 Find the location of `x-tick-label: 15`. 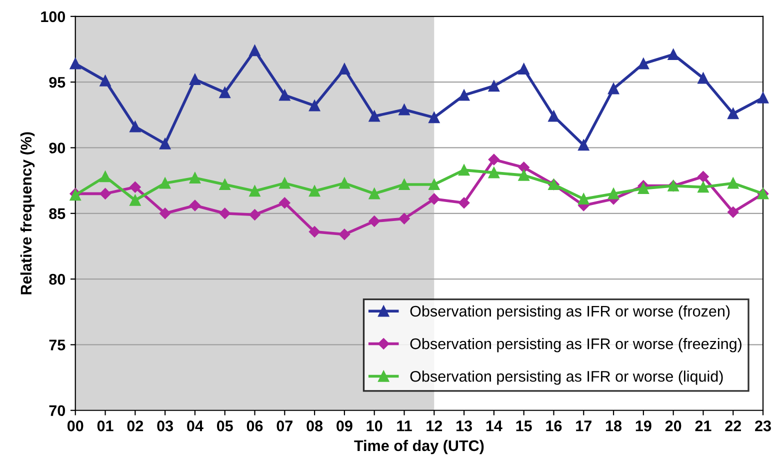

x-tick-label: 15 is located at coordinates (524, 426).